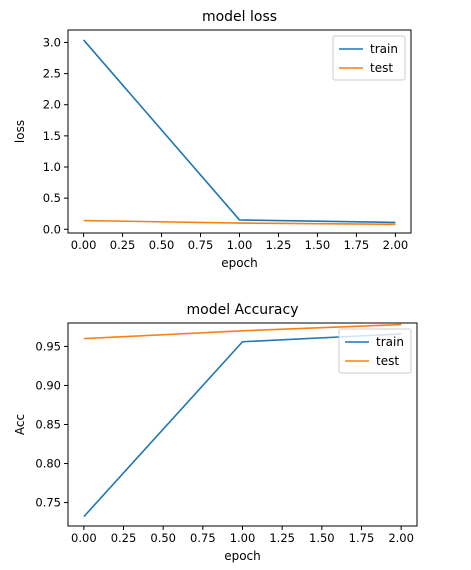  Describe the element at coordinates (52, 167) in the screenshot. I see `y-tick-label: 1.0` at that location.